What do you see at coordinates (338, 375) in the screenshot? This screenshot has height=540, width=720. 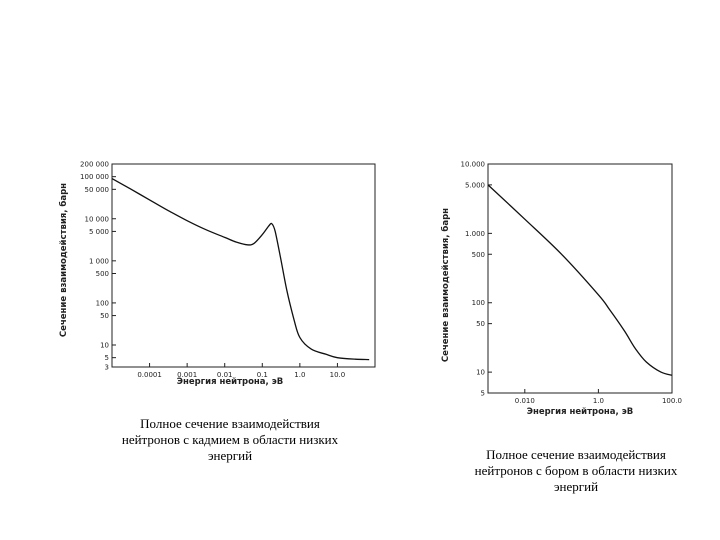 I see `x-tick-label: 10.0` at bounding box center [338, 375].